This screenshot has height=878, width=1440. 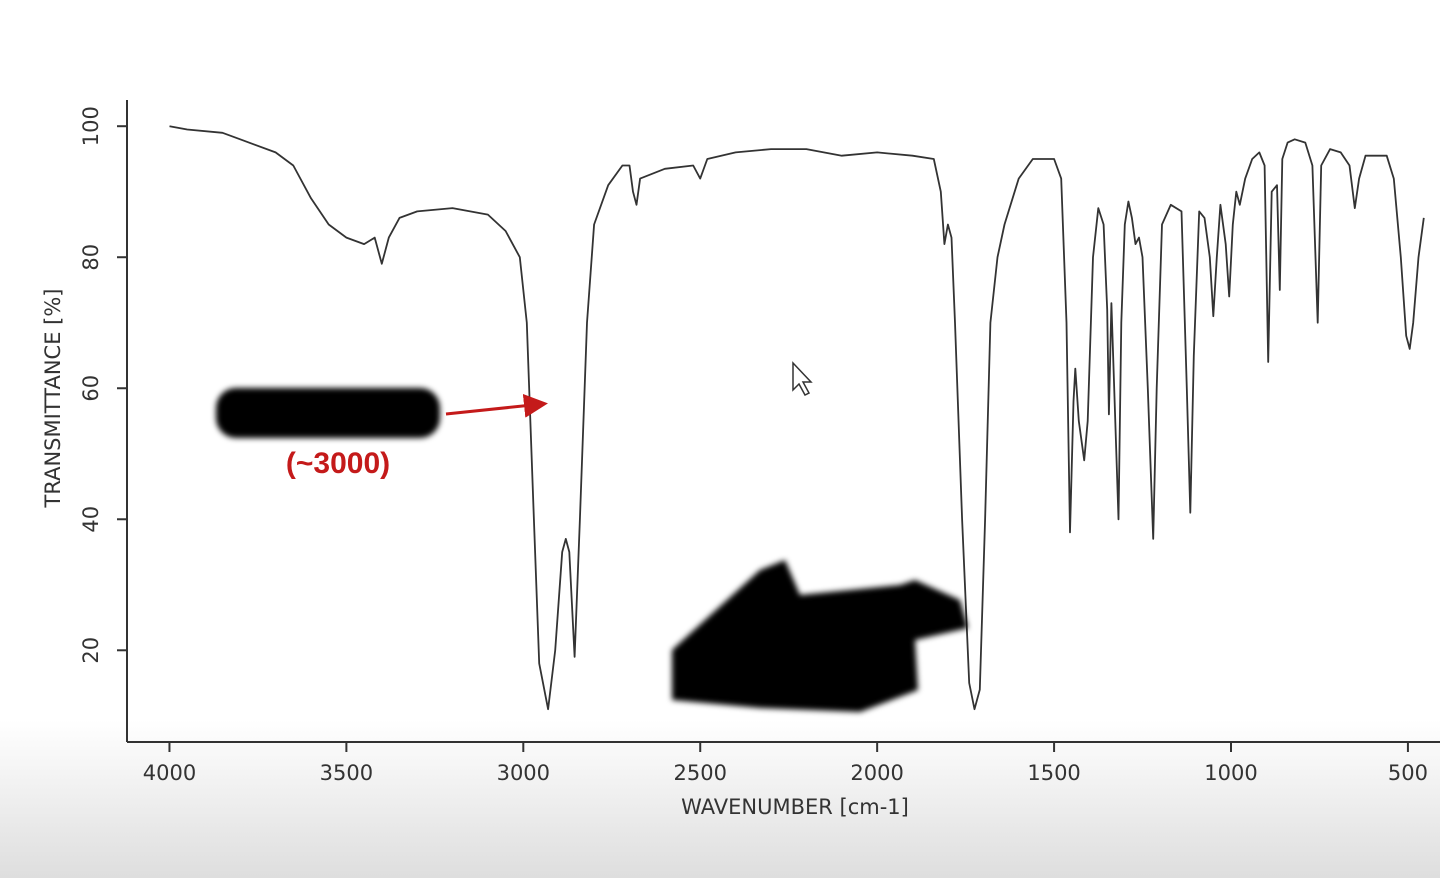 I want to click on y-tick-label: 60, so click(x=91, y=388).